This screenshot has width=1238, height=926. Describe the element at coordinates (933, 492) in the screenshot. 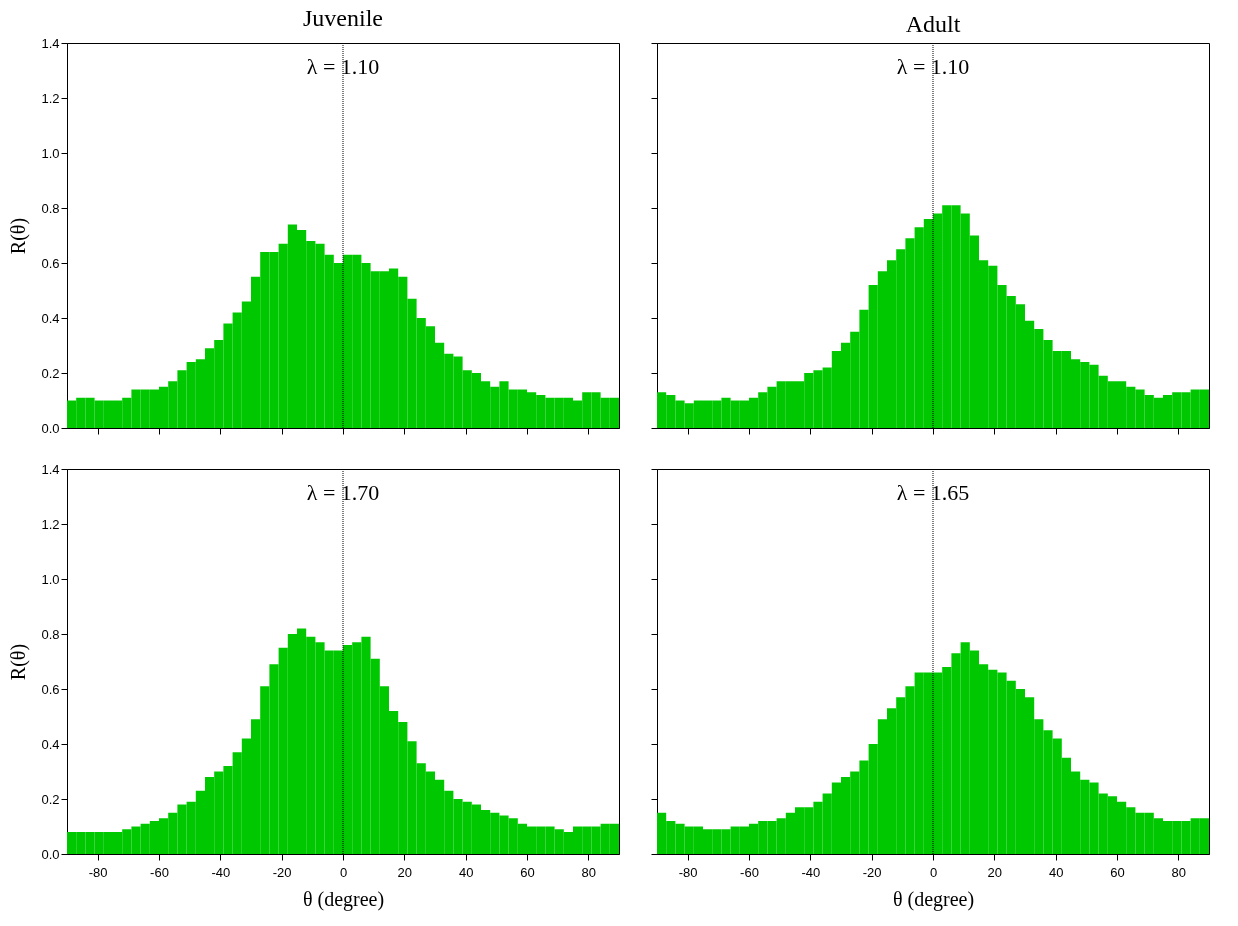

I see `annotation: λ = 1.65` at that location.